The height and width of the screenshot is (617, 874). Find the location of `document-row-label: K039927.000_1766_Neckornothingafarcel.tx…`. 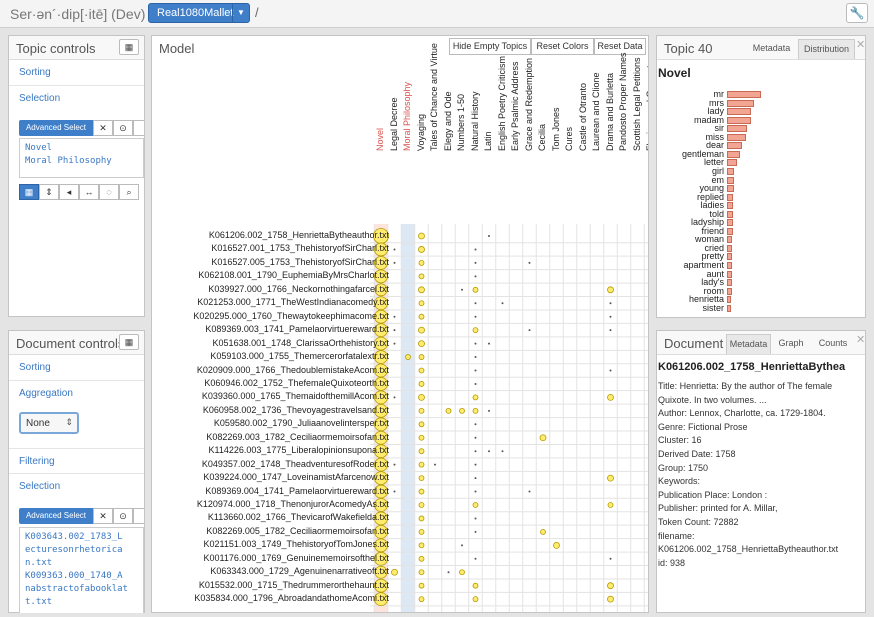

document-row-label: K039927.000_1766_Neckornothingafarcel.tx… is located at coordinates (298, 288).